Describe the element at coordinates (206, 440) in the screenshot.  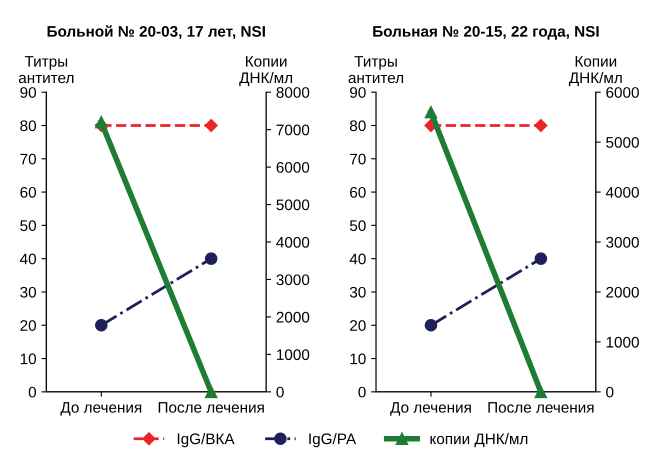
I see `legend-label: IgG/ВКА` at that location.